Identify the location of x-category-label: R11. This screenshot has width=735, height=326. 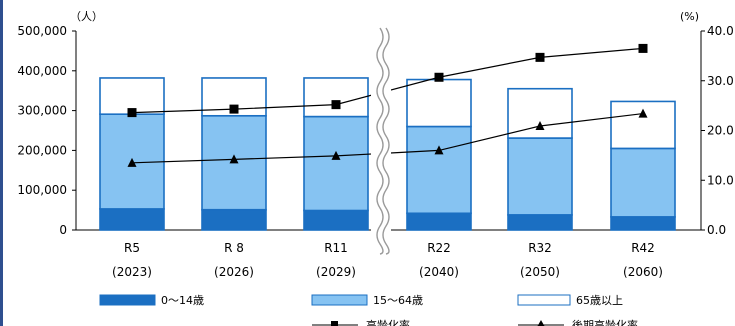
(336, 248).